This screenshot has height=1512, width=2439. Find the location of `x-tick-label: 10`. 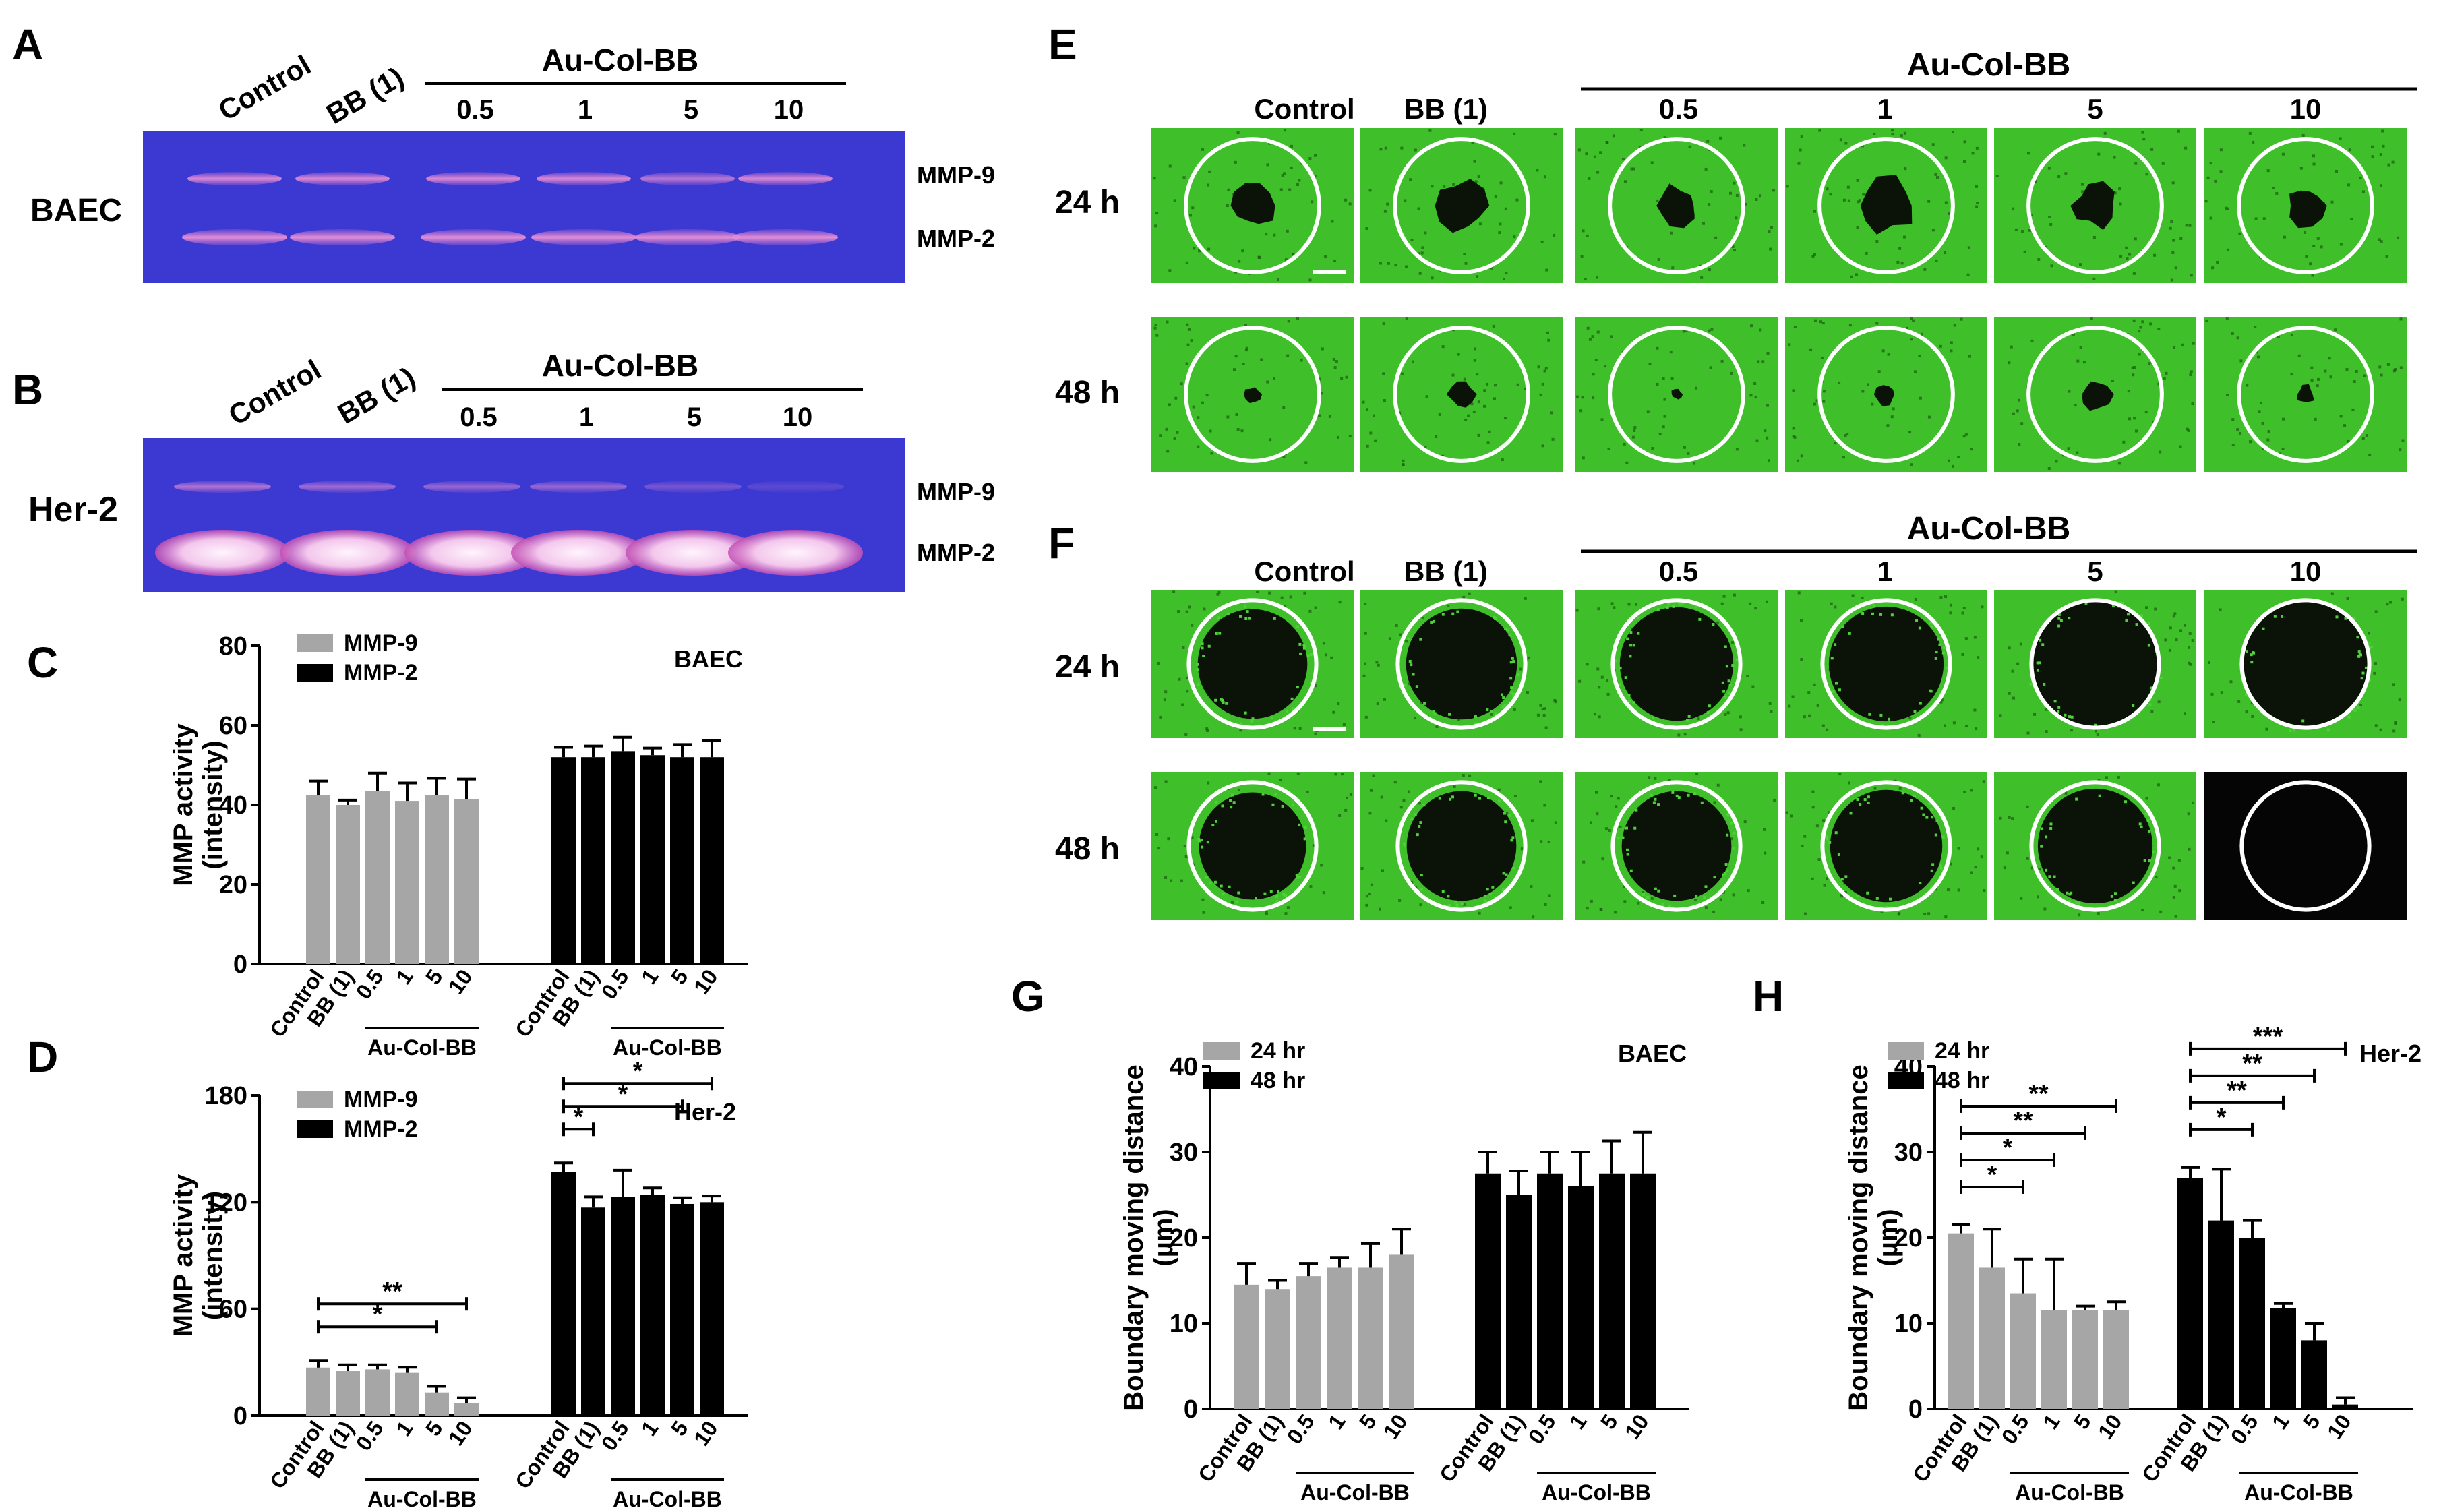

x-tick-label: 10 is located at coordinates (706, 981).